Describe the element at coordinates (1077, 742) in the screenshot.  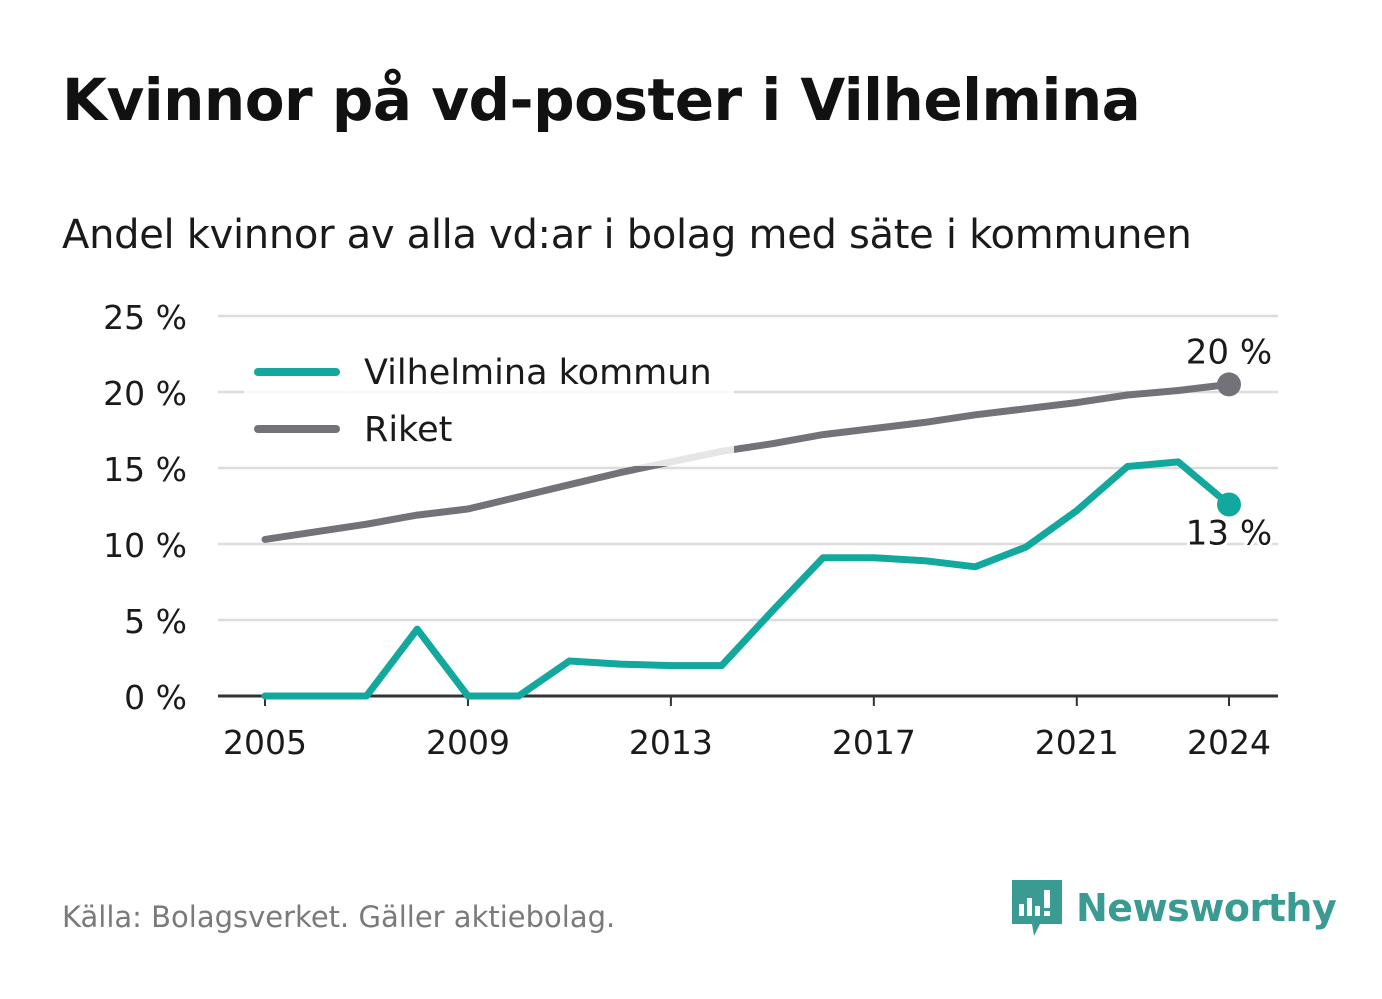
I see `x-tick-label: 2021` at that location.